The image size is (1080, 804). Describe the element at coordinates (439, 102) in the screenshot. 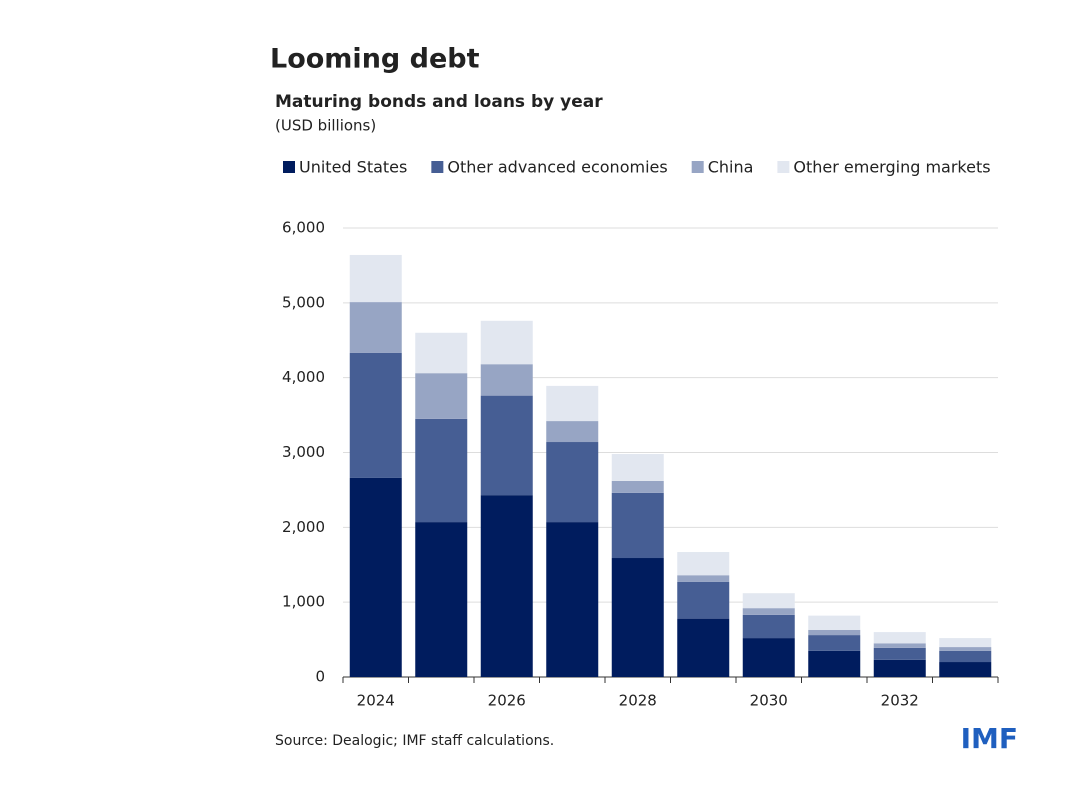

I see `chart-subtitle: Maturing bonds and loans by year` at that location.